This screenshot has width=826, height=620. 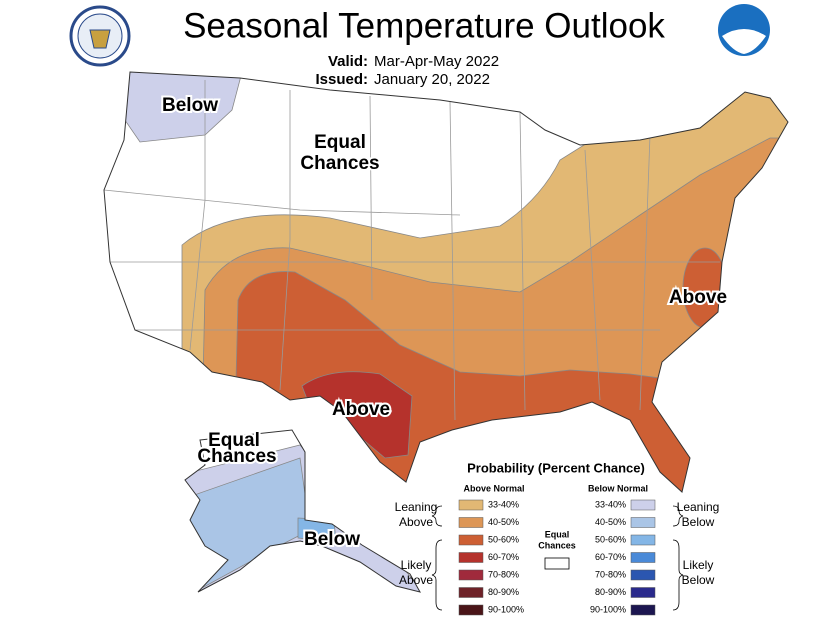 What do you see at coordinates (556, 467) in the screenshot?
I see `legend-title: Probability (Percent Chance)` at bounding box center [556, 467].